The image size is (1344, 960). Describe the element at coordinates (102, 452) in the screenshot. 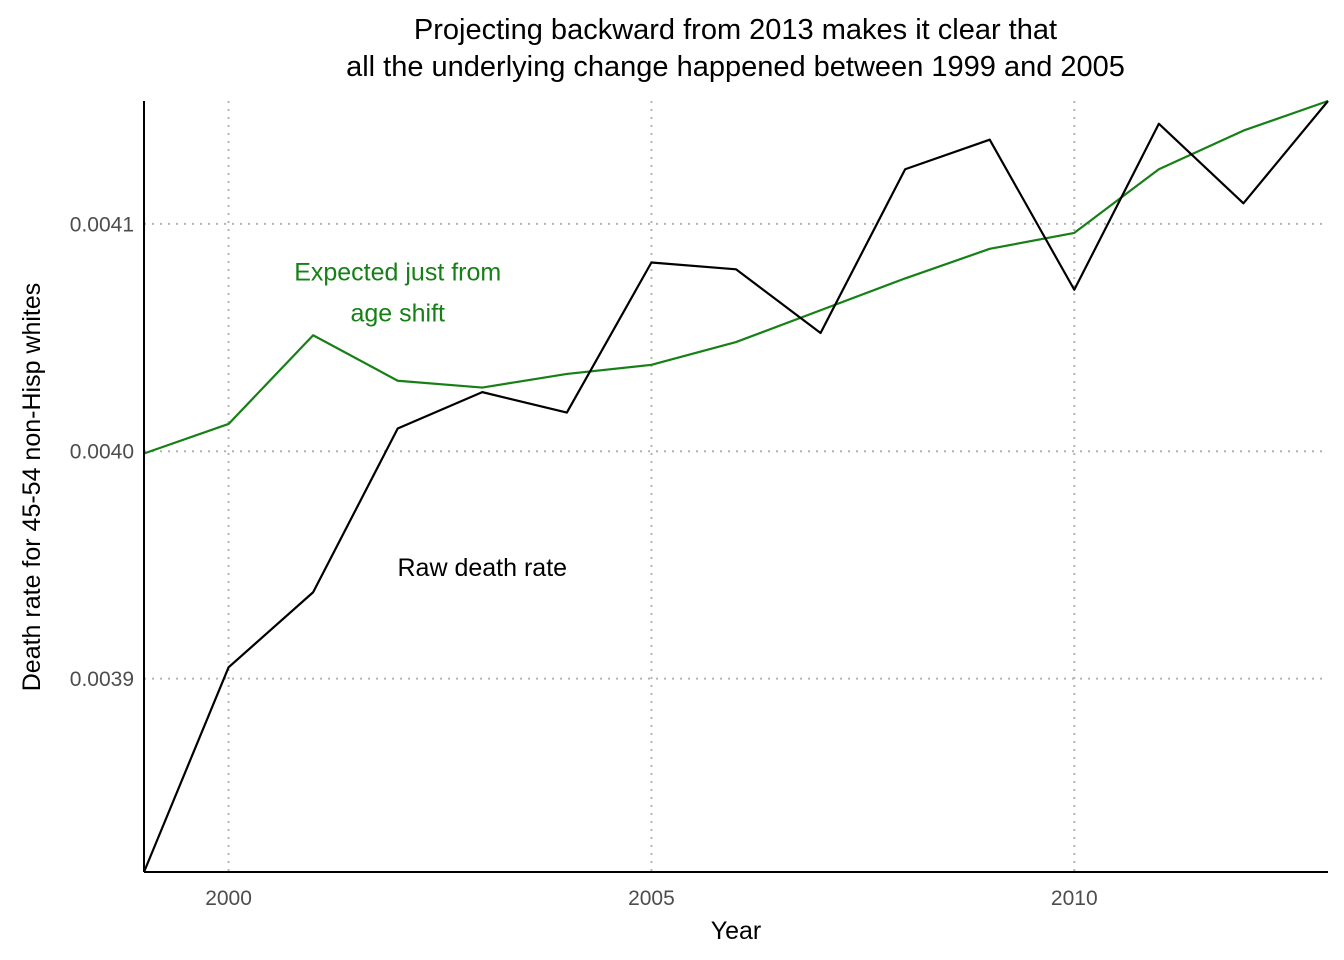

I see `y-tick-label: 0.0040` at that location.